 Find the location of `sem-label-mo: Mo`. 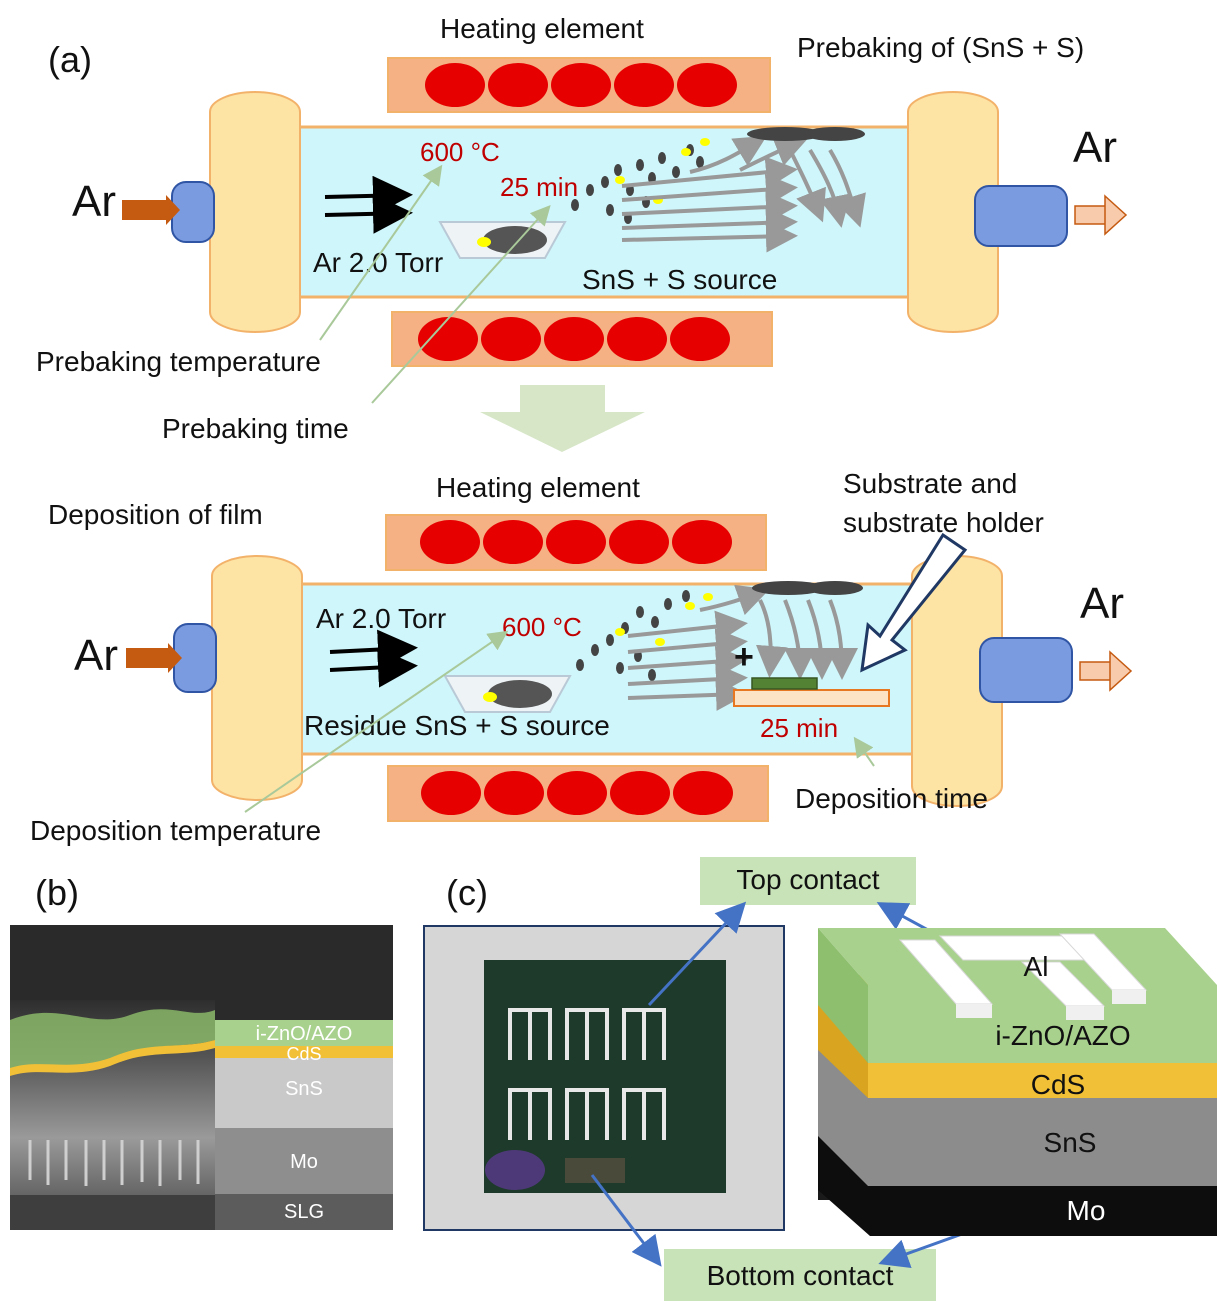

sem-label-mo: Mo is located at coordinates (304, 1162).